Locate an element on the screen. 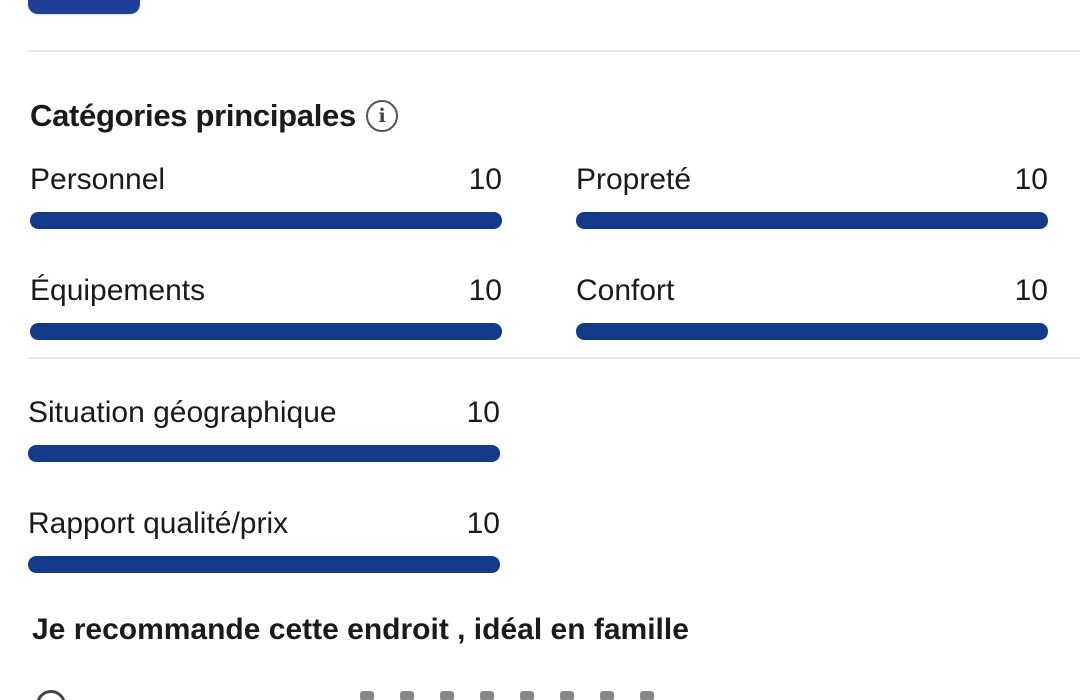  rating-equipements: Équipements 10 is located at coordinates (266, 305).